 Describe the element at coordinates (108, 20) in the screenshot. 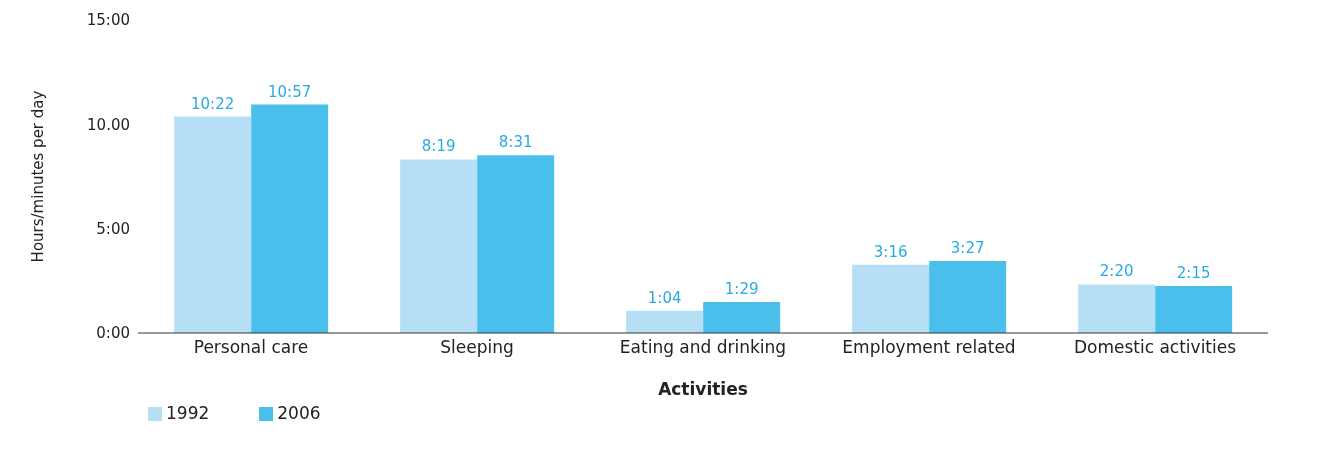

I see `y-tick-label: 15:00` at that location.